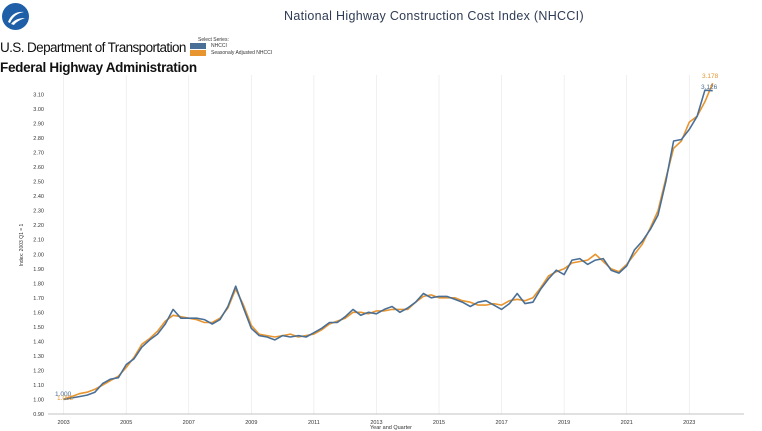 This screenshot has height=431, width=762. I want to click on y-tick-label: 2.80, so click(38, 139).